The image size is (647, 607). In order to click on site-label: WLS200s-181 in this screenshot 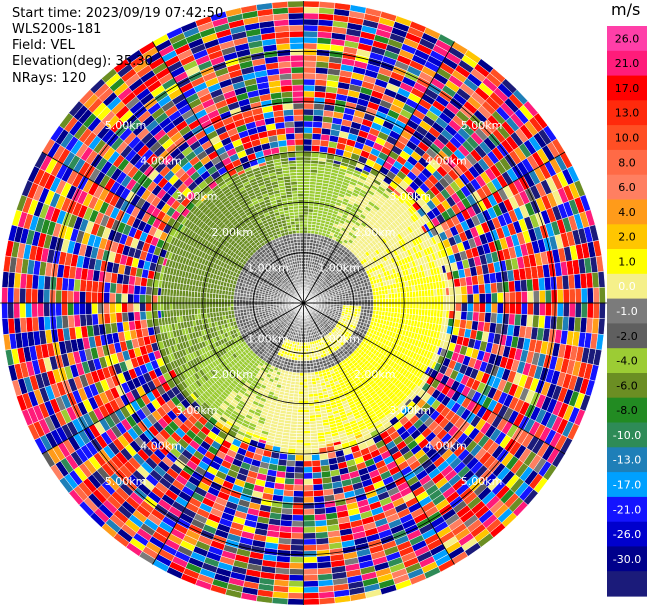, I will do `click(57, 29)`.